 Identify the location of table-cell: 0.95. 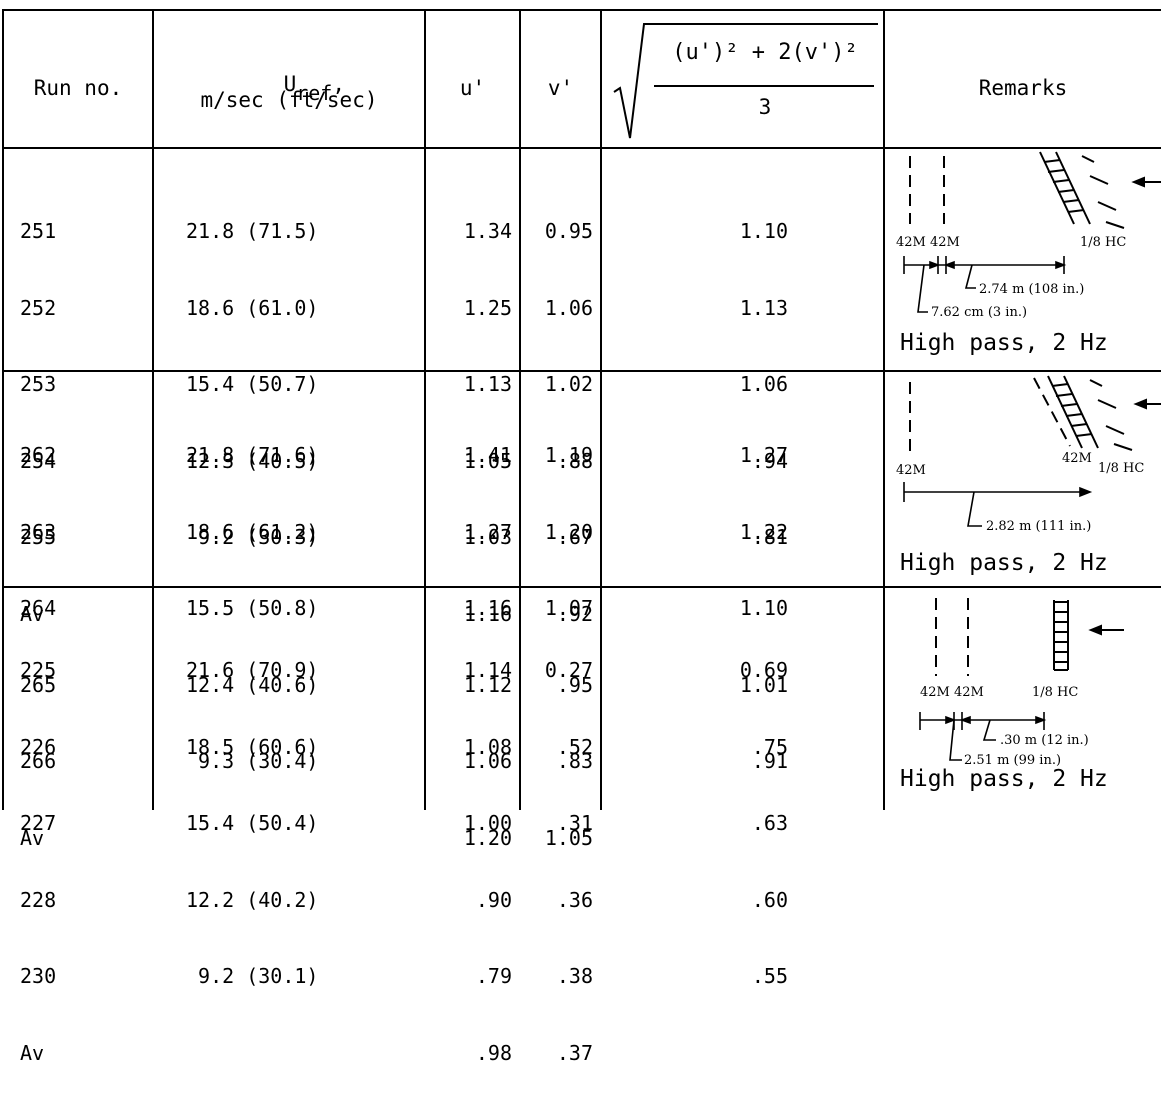
(568, 231).